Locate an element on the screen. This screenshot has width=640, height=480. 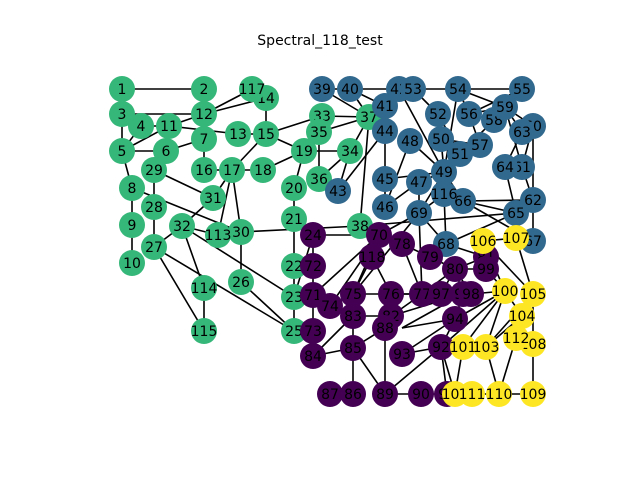
node-label: 9 is located at coordinates (132, 226).